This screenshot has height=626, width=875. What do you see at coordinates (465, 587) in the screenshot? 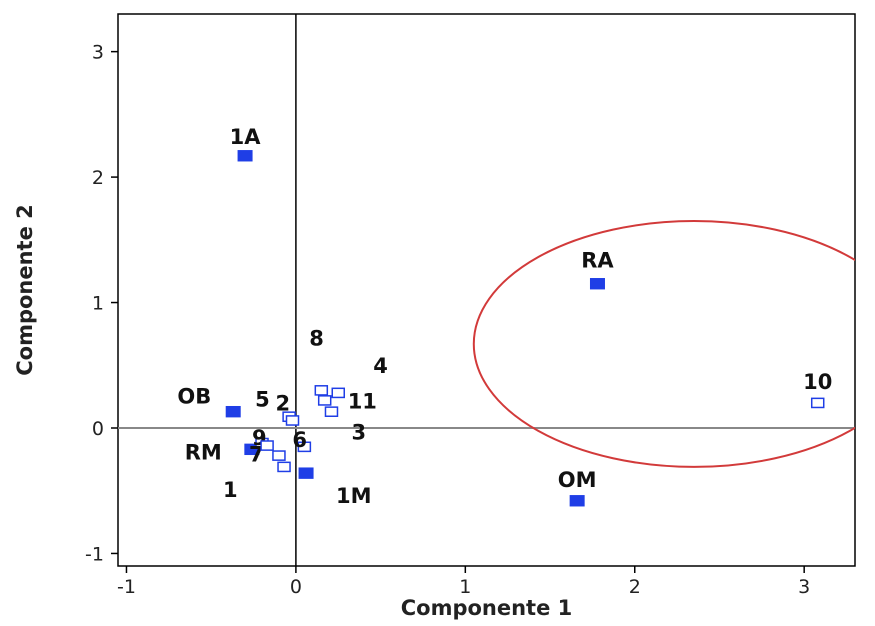
I see `x-tick-label: 1` at bounding box center [465, 587].